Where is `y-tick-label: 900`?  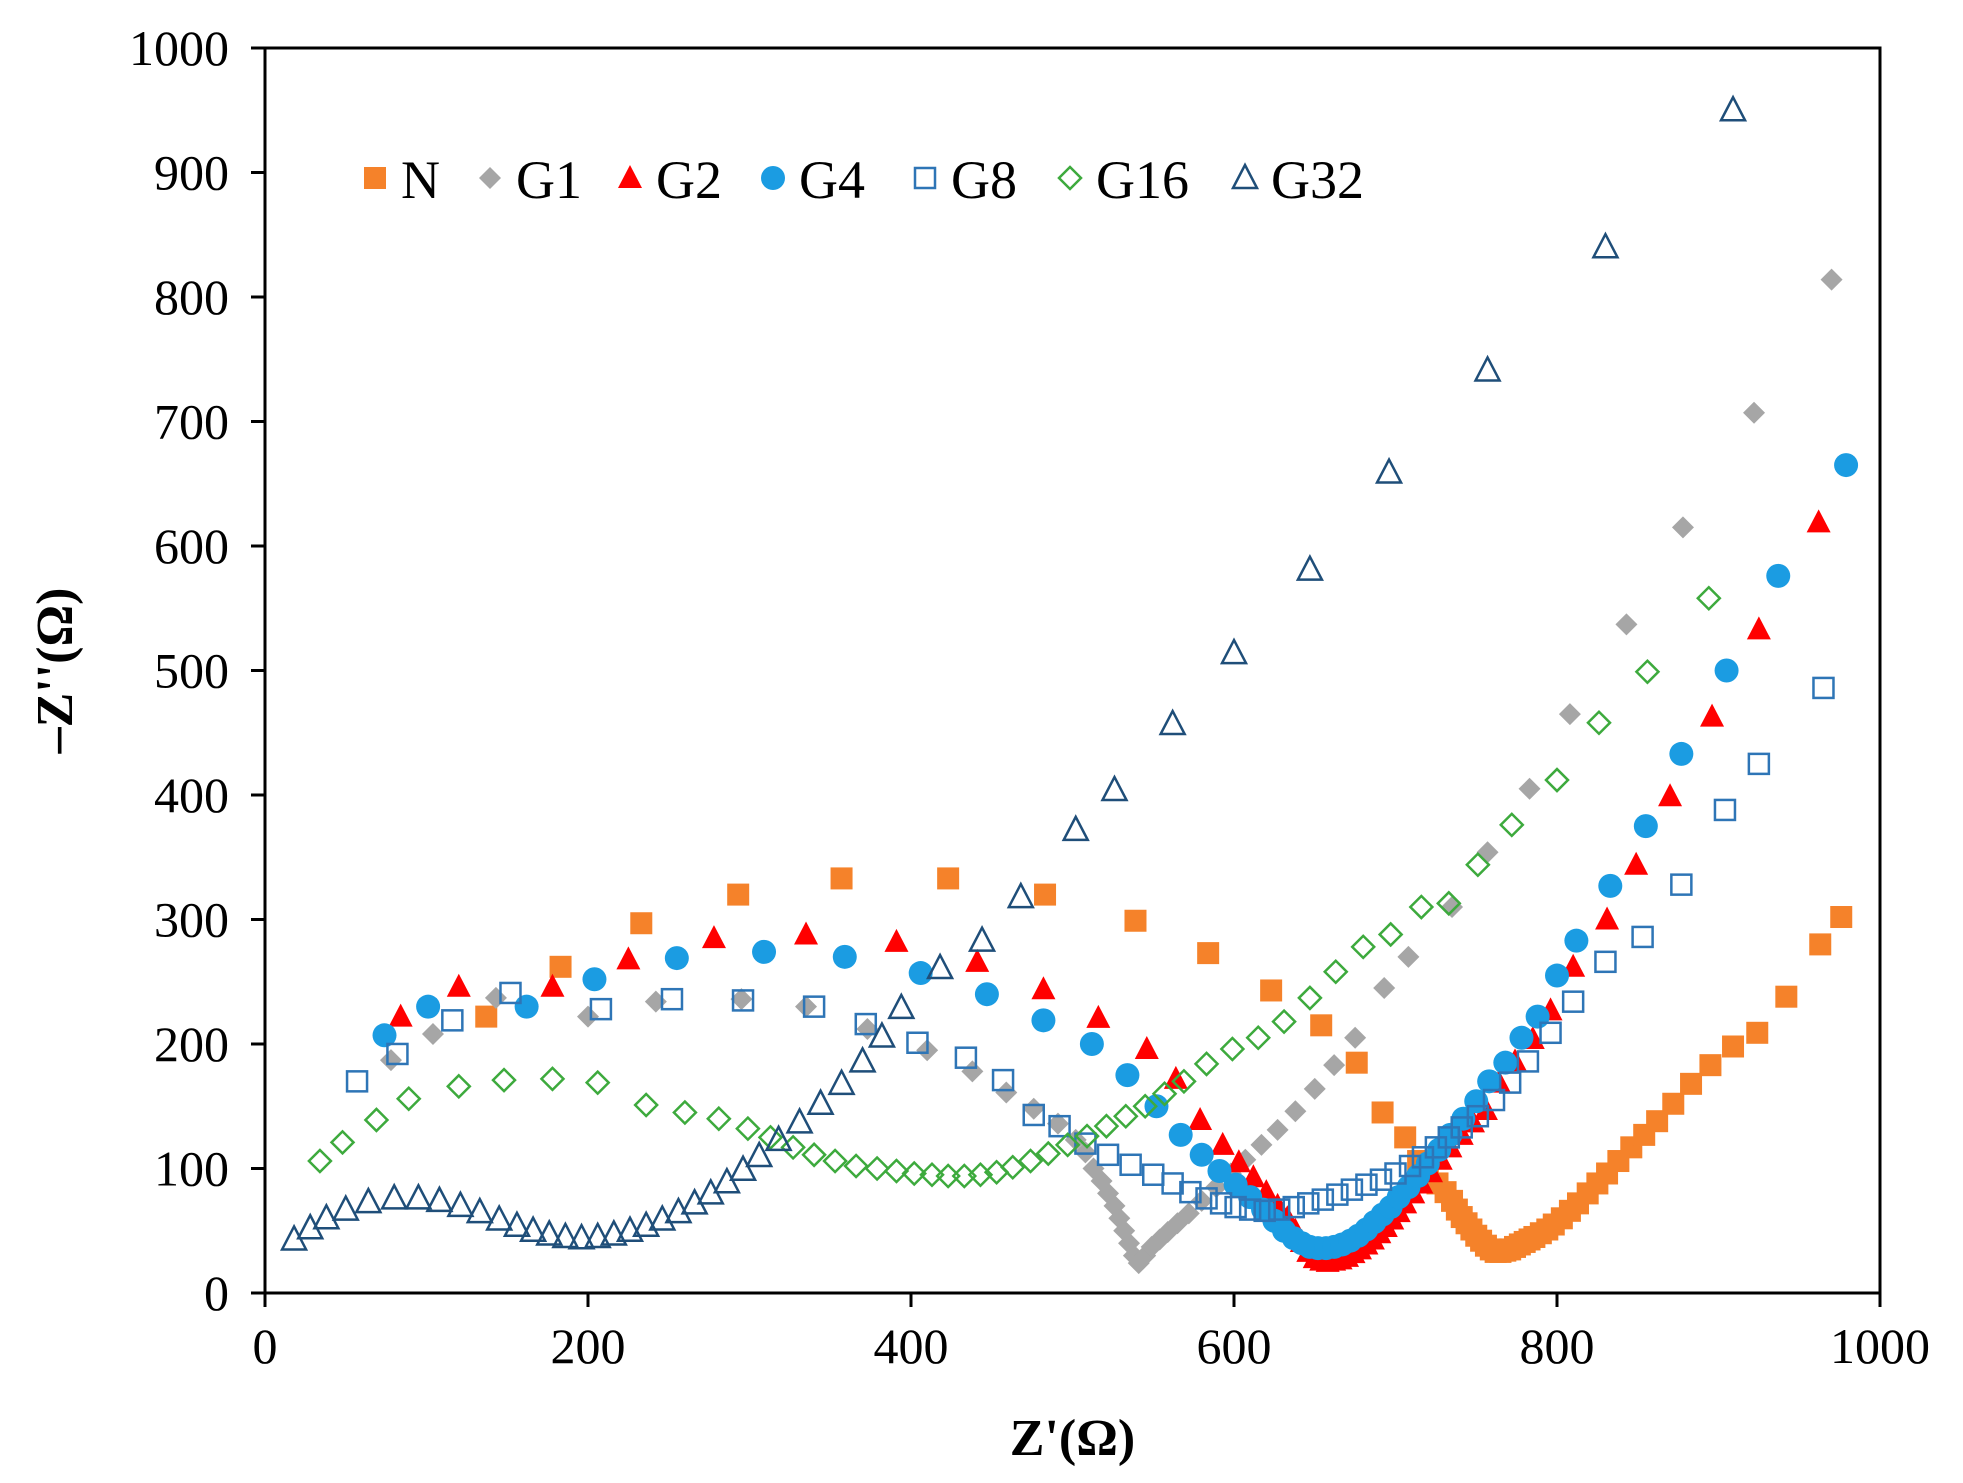
y-tick-label: 900 is located at coordinates (191, 173).